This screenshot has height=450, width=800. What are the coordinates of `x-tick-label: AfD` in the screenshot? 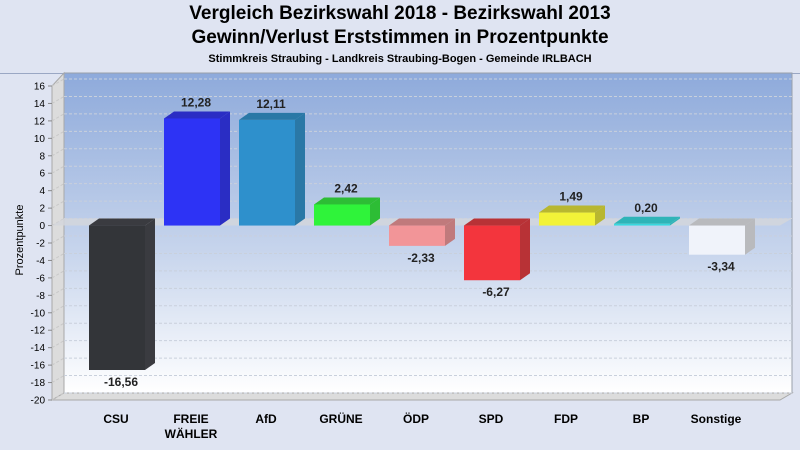 It's located at (266, 419).